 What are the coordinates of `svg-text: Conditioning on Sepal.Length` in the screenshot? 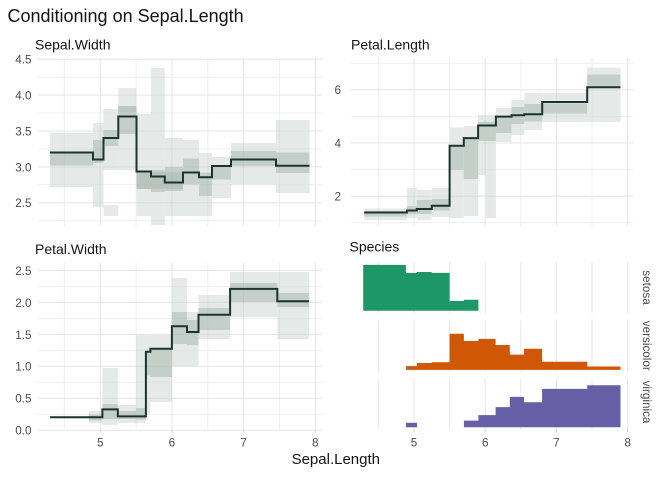 It's located at (126, 16).